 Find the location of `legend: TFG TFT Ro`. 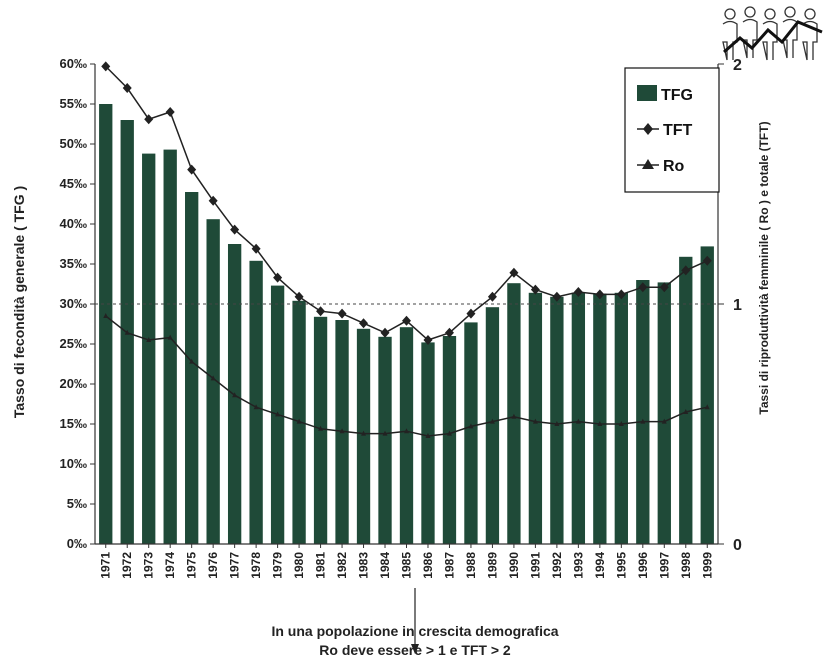

legend: TFG TFT Ro is located at coordinates (672, 130).